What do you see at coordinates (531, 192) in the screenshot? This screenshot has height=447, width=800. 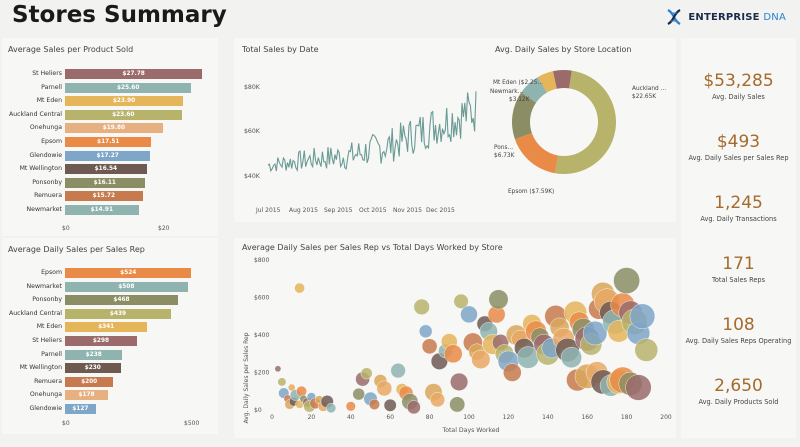 I see `donut-label: Epsom ($7.59K)` at bounding box center [531, 192].